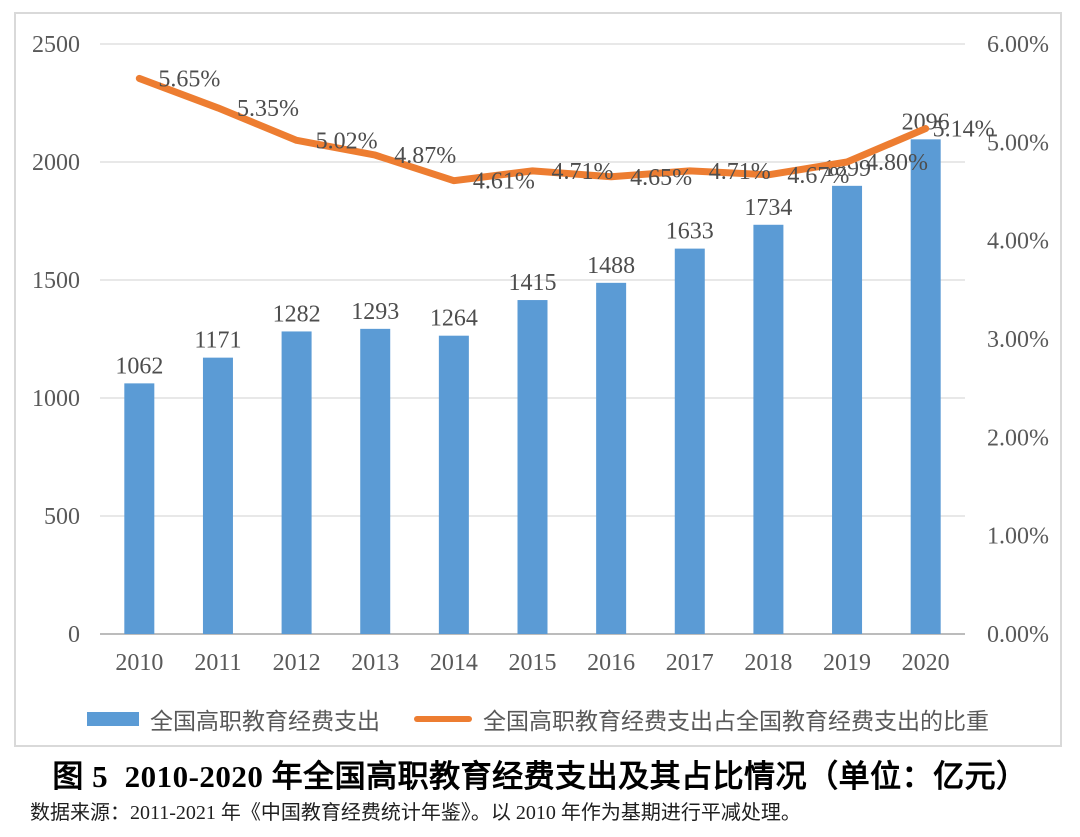 The height and width of the screenshot is (837, 1080). I want to click on line-series-swatch-icon, so click(443, 719).